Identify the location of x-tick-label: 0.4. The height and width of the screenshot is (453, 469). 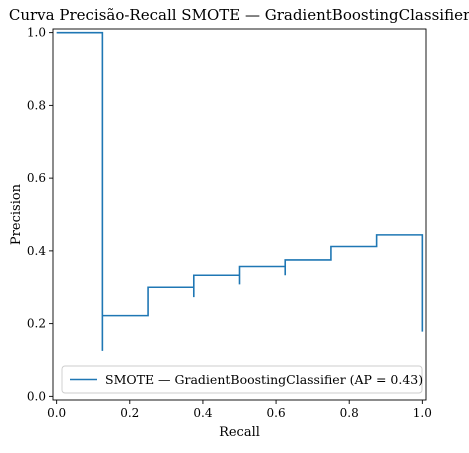
(202, 413).